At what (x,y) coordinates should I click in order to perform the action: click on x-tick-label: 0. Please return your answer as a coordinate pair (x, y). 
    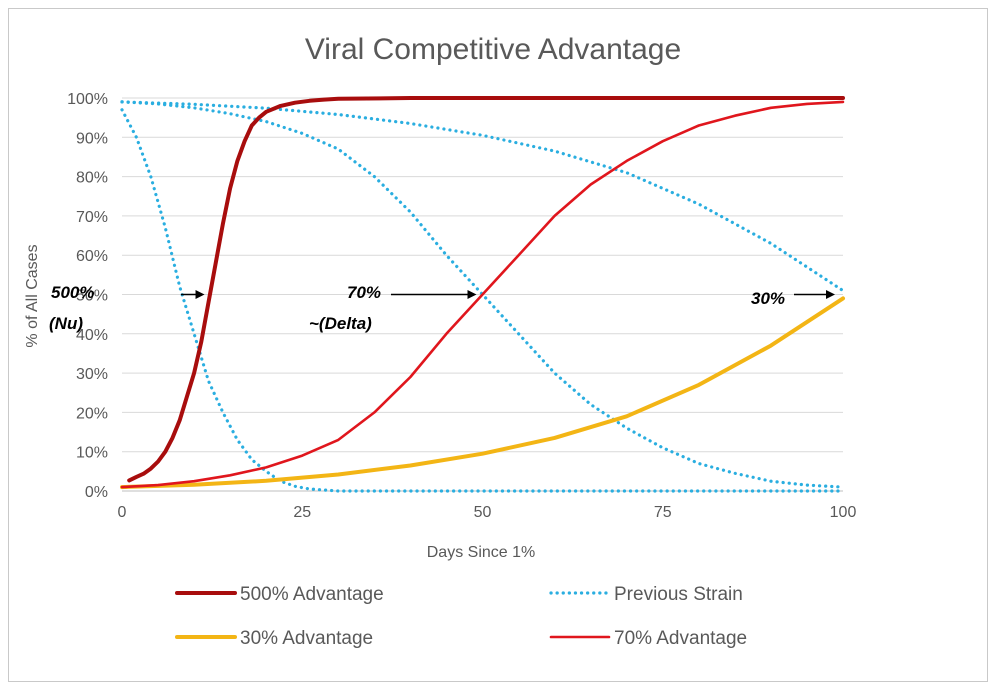
    Looking at the image, I should click on (122, 512).